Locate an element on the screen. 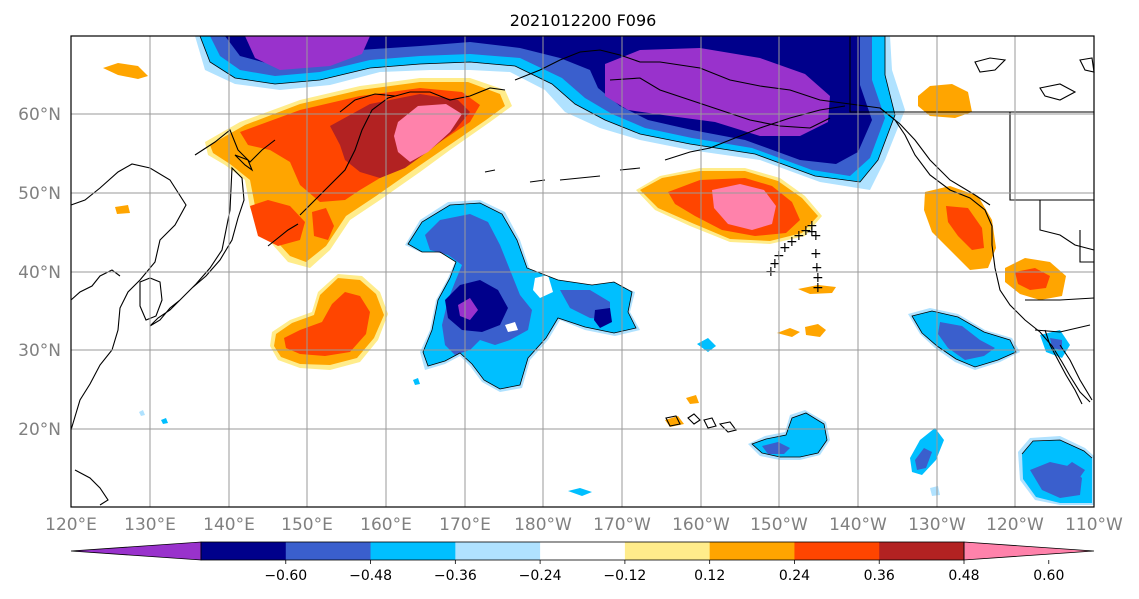 This screenshot has width=1139, height=599. lon-label: 120°E is located at coordinates (71, 525).